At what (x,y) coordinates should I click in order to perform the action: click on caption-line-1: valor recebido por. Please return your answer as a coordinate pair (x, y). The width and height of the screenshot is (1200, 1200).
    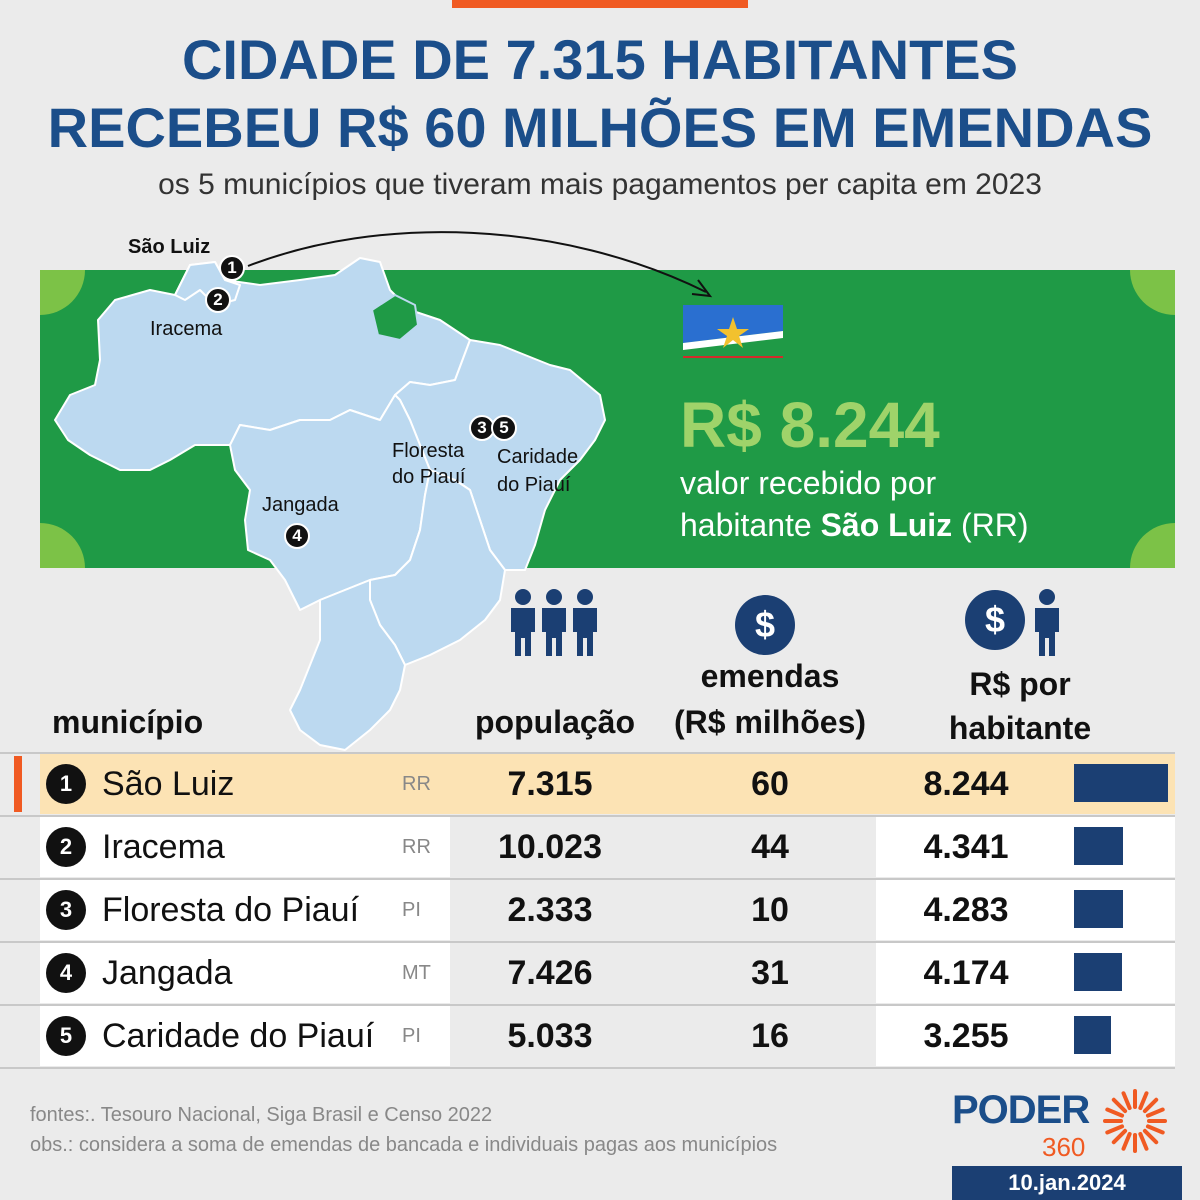
    Looking at the image, I should click on (808, 483).